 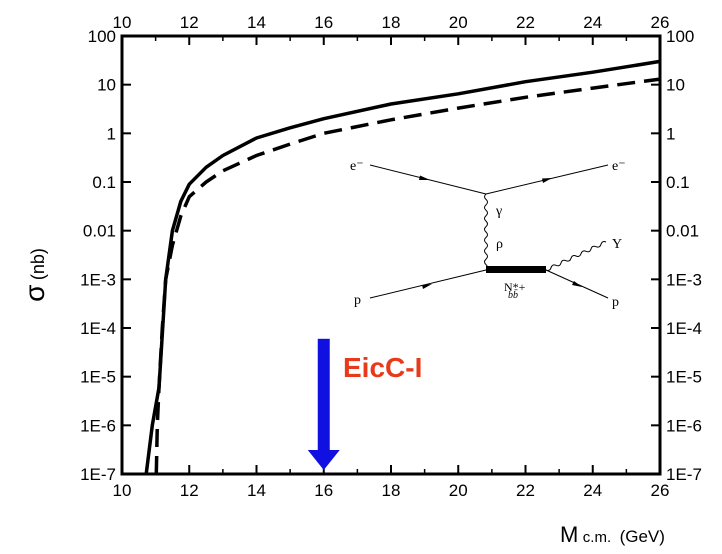 I want to click on y-tick-label-right: 1E-3, so click(x=684, y=279).